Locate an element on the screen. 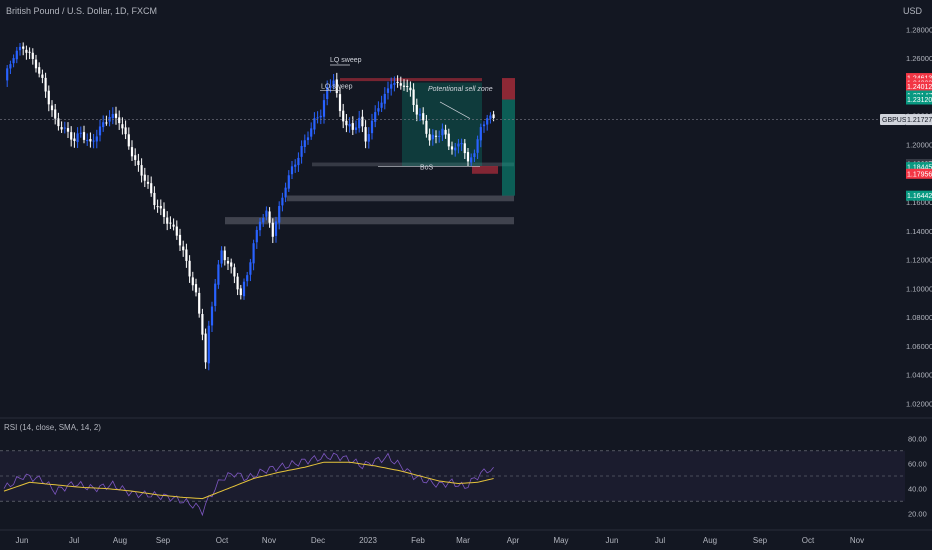  time-tick-label: Mar is located at coordinates (463, 540).